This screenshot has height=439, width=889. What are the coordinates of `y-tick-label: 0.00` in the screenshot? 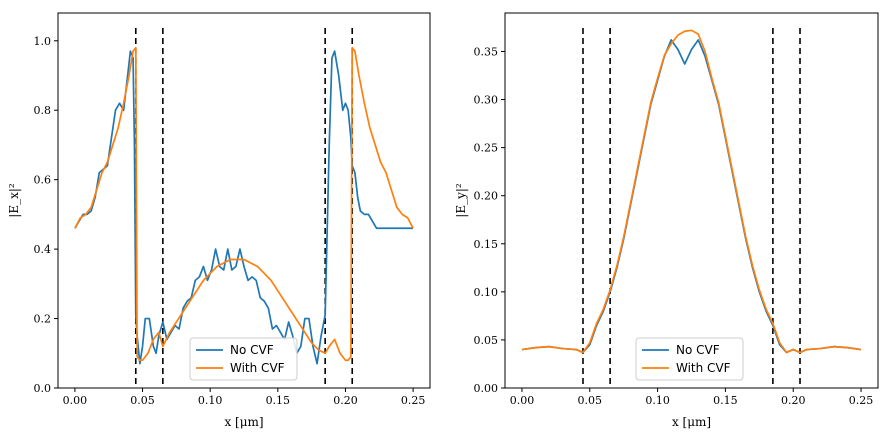 It's located at (486, 388).